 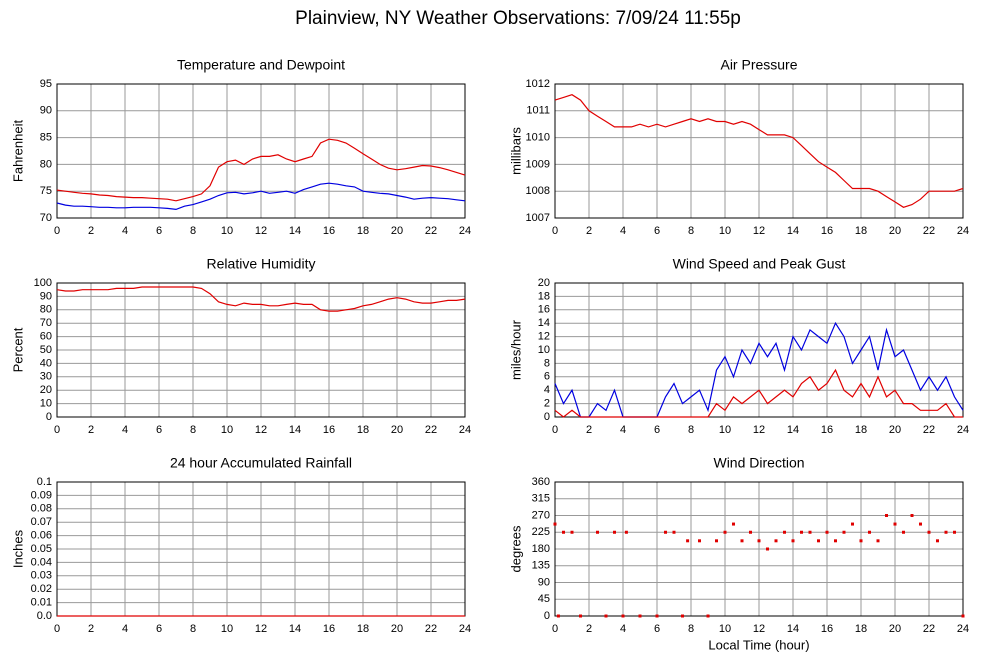 I want to click on plot-border, so click(x=759, y=350).